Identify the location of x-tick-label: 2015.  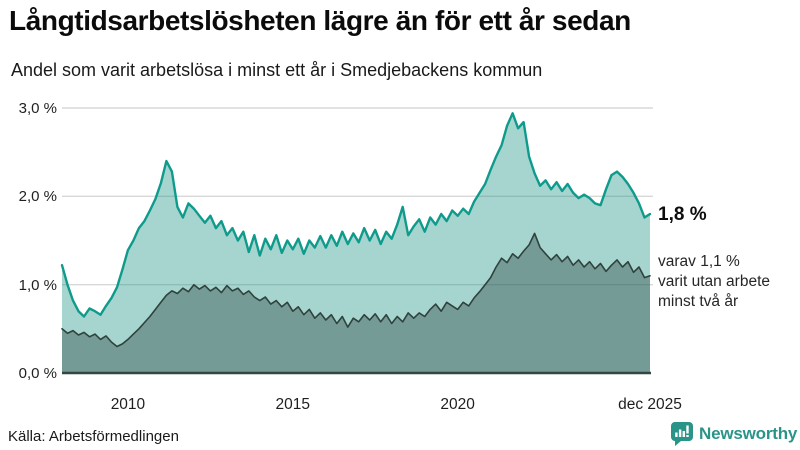
(293, 404).